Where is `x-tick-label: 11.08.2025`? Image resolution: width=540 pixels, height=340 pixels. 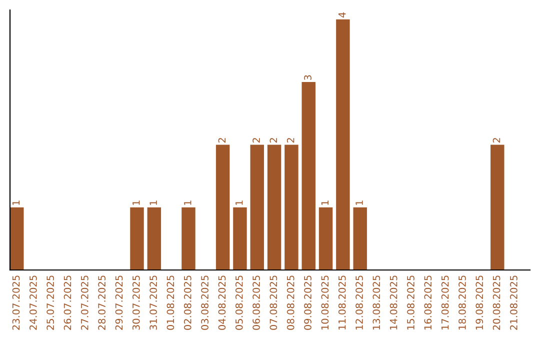
x-tick-label: 11.08.2025 is located at coordinates (342, 303).